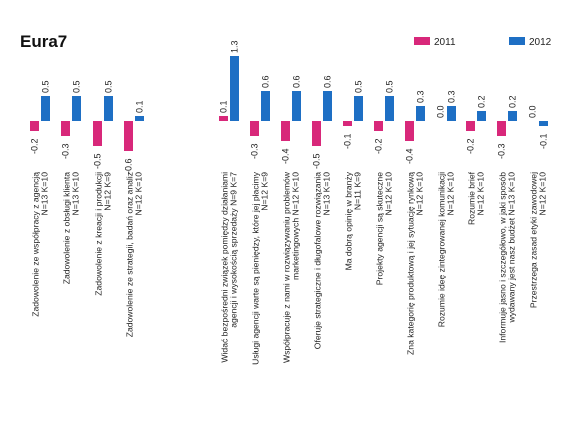 The image size is (579, 435). I want to click on category-label: Rozumie brief, so click(472, 198).